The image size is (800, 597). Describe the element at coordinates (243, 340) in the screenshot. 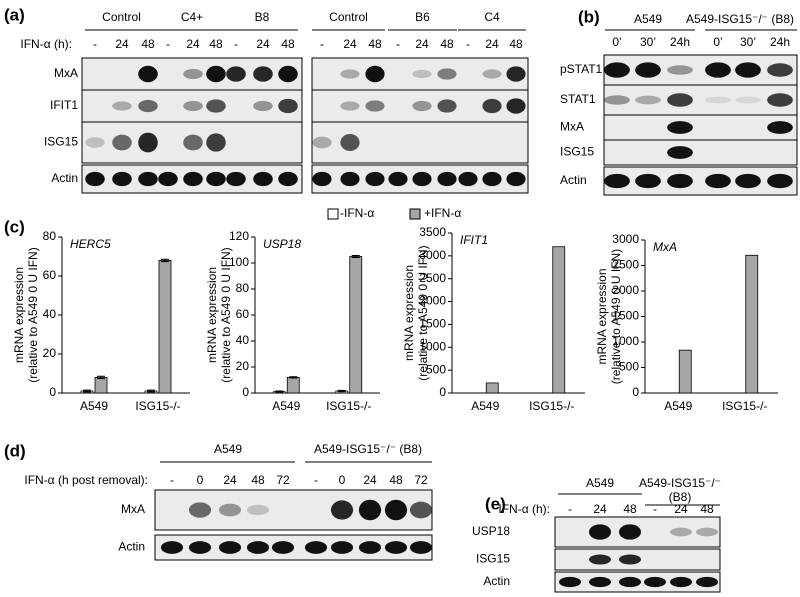

I see `label: 40` at that location.